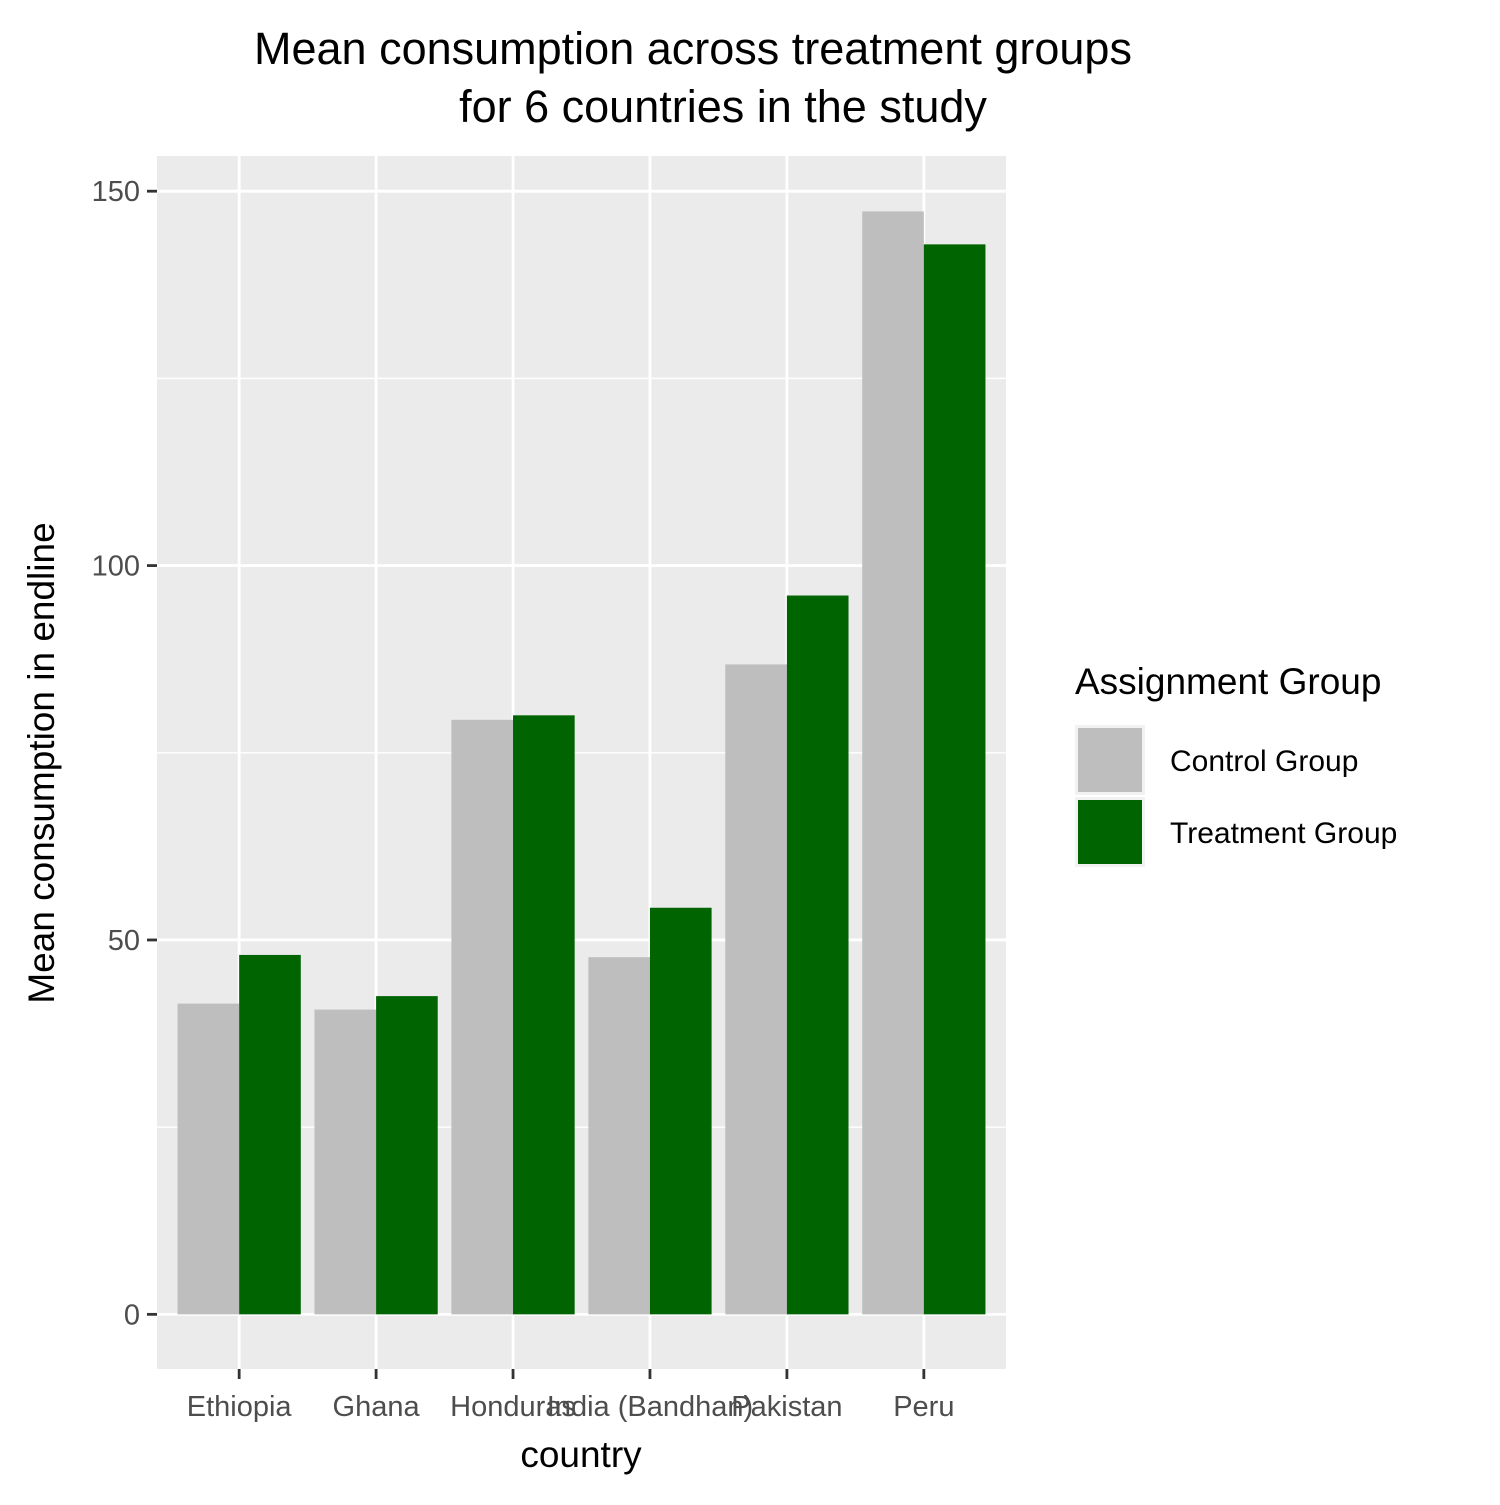 This screenshot has height=1505, width=1500. Describe the element at coordinates (723, 106) in the screenshot. I see `chart-title-line-2: for 6 countries in the study` at that location.